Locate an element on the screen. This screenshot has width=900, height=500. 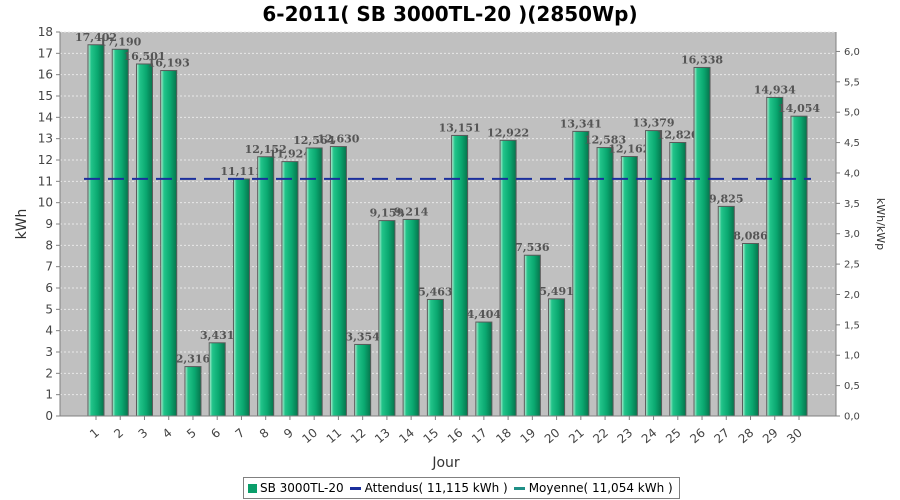
bar-data-label: 4,404 is located at coordinates (484, 314).